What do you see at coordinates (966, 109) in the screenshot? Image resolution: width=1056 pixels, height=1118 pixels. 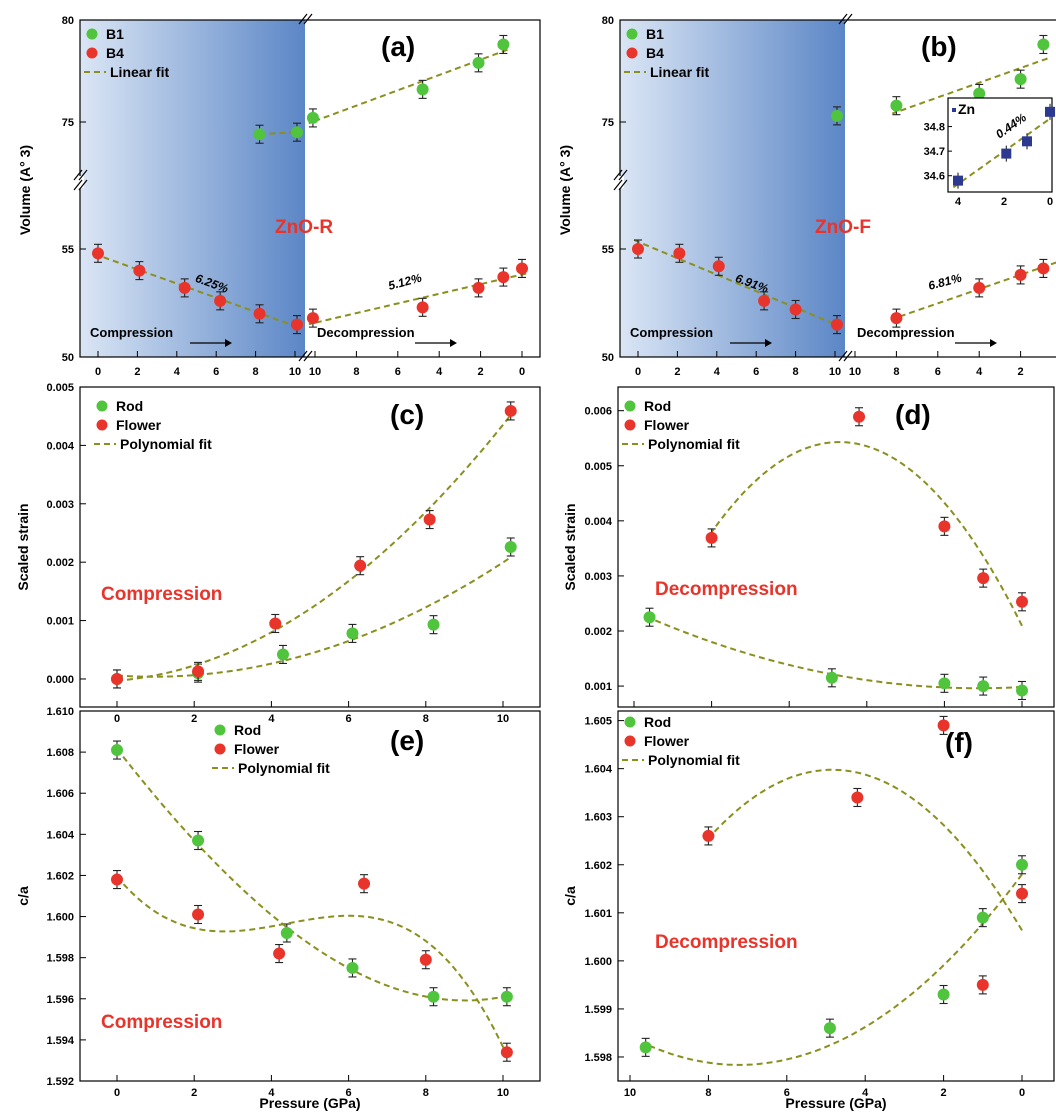 I see `inset-legend-label: Zn` at bounding box center [966, 109].